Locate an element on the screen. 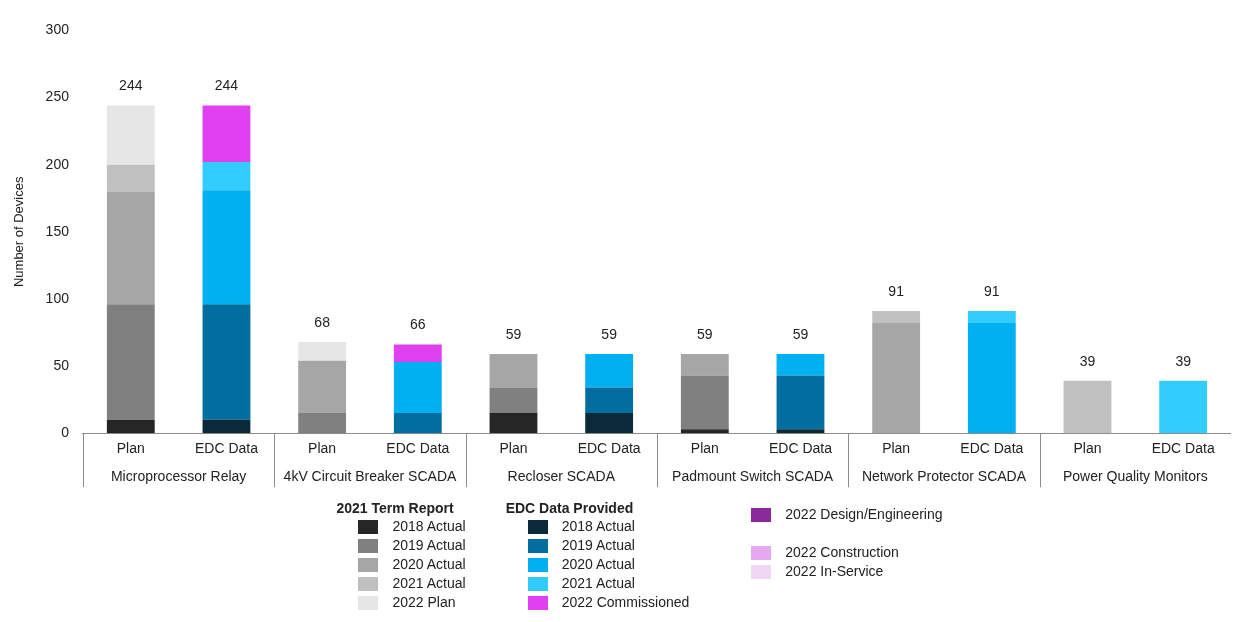  text: Microprocessor Relay is located at coordinates (178, 476).